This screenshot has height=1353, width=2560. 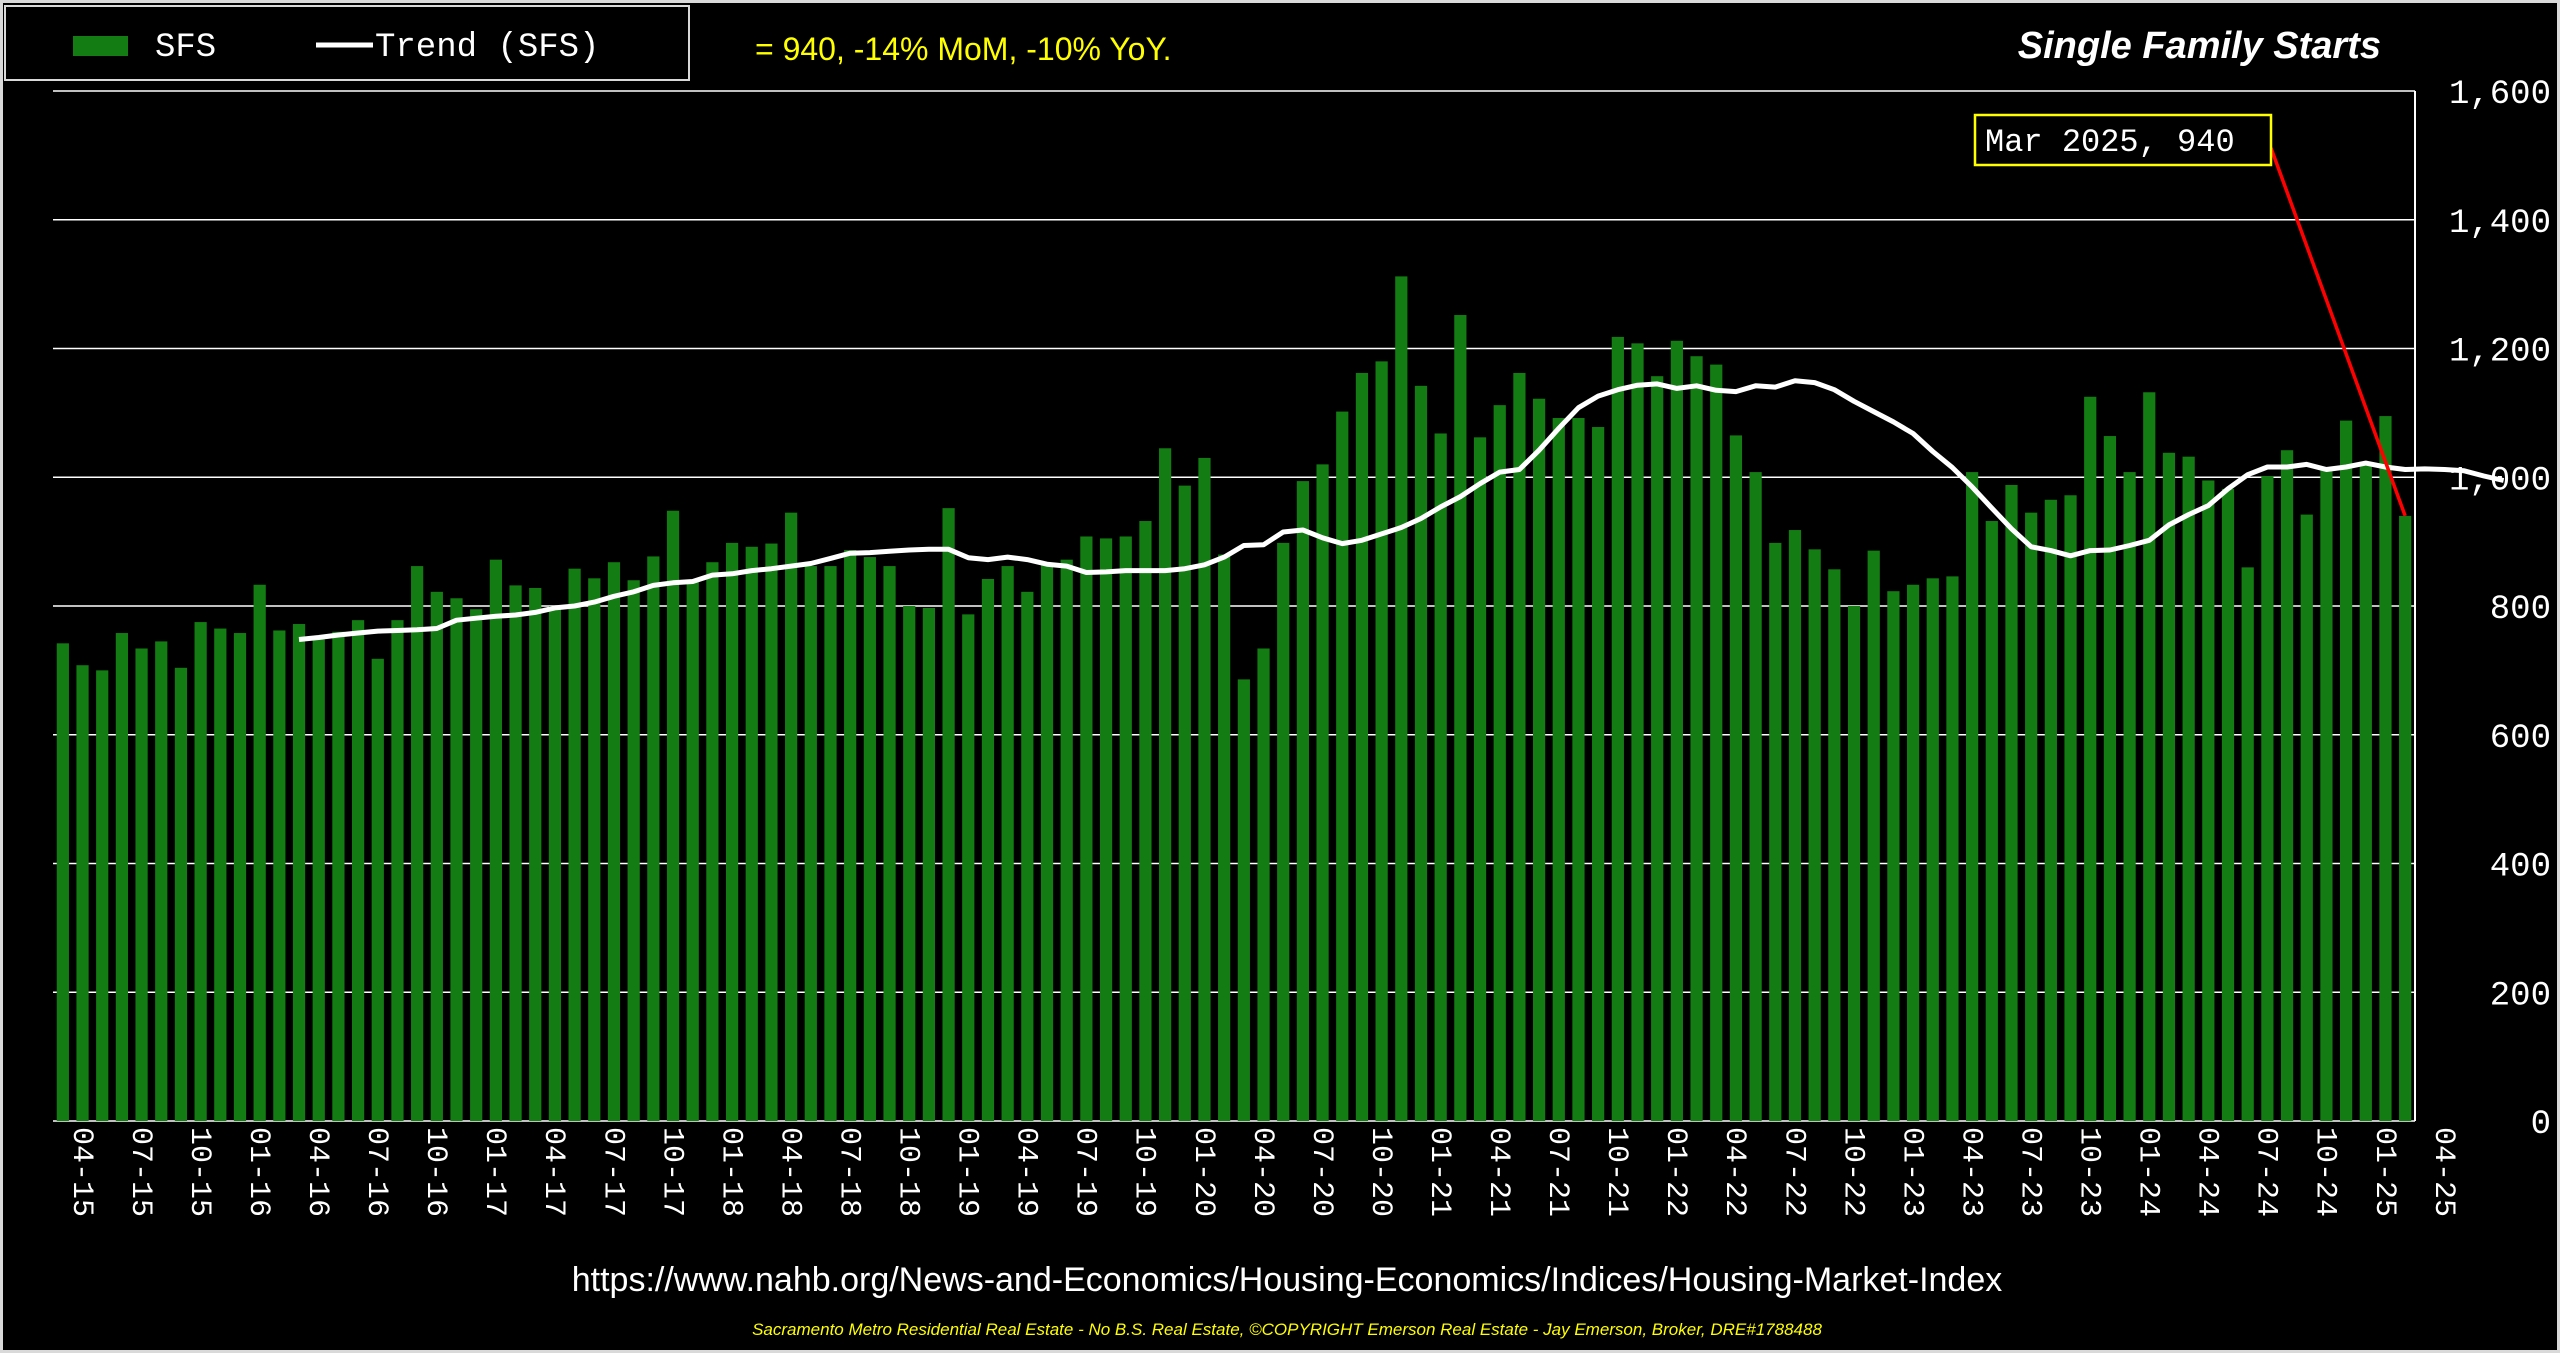 I want to click on x-tick-label: 04-18, so click(x=789, y=1172).